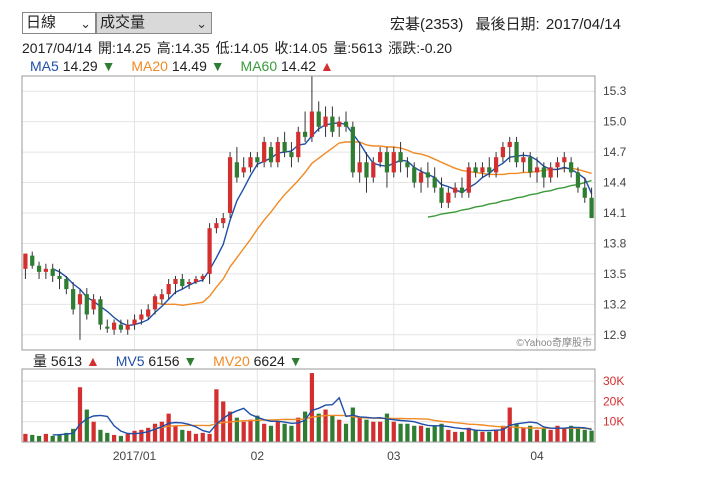  I want to click on volume-legend-item: 量 5613 ▲, so click(68, 361).